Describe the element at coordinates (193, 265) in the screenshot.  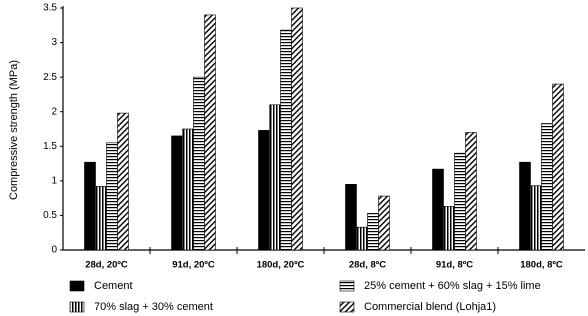
I see `x-tick-label: 91d, 20ºC` at that location.